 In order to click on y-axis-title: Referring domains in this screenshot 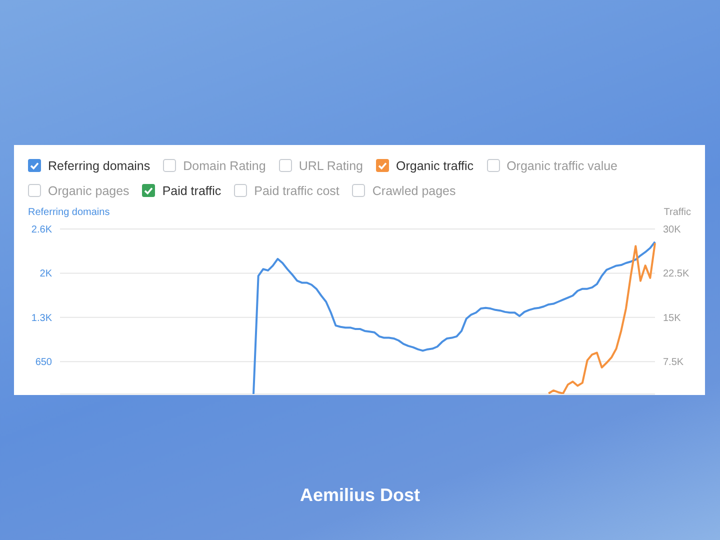, I will do `click(69, 212)`.